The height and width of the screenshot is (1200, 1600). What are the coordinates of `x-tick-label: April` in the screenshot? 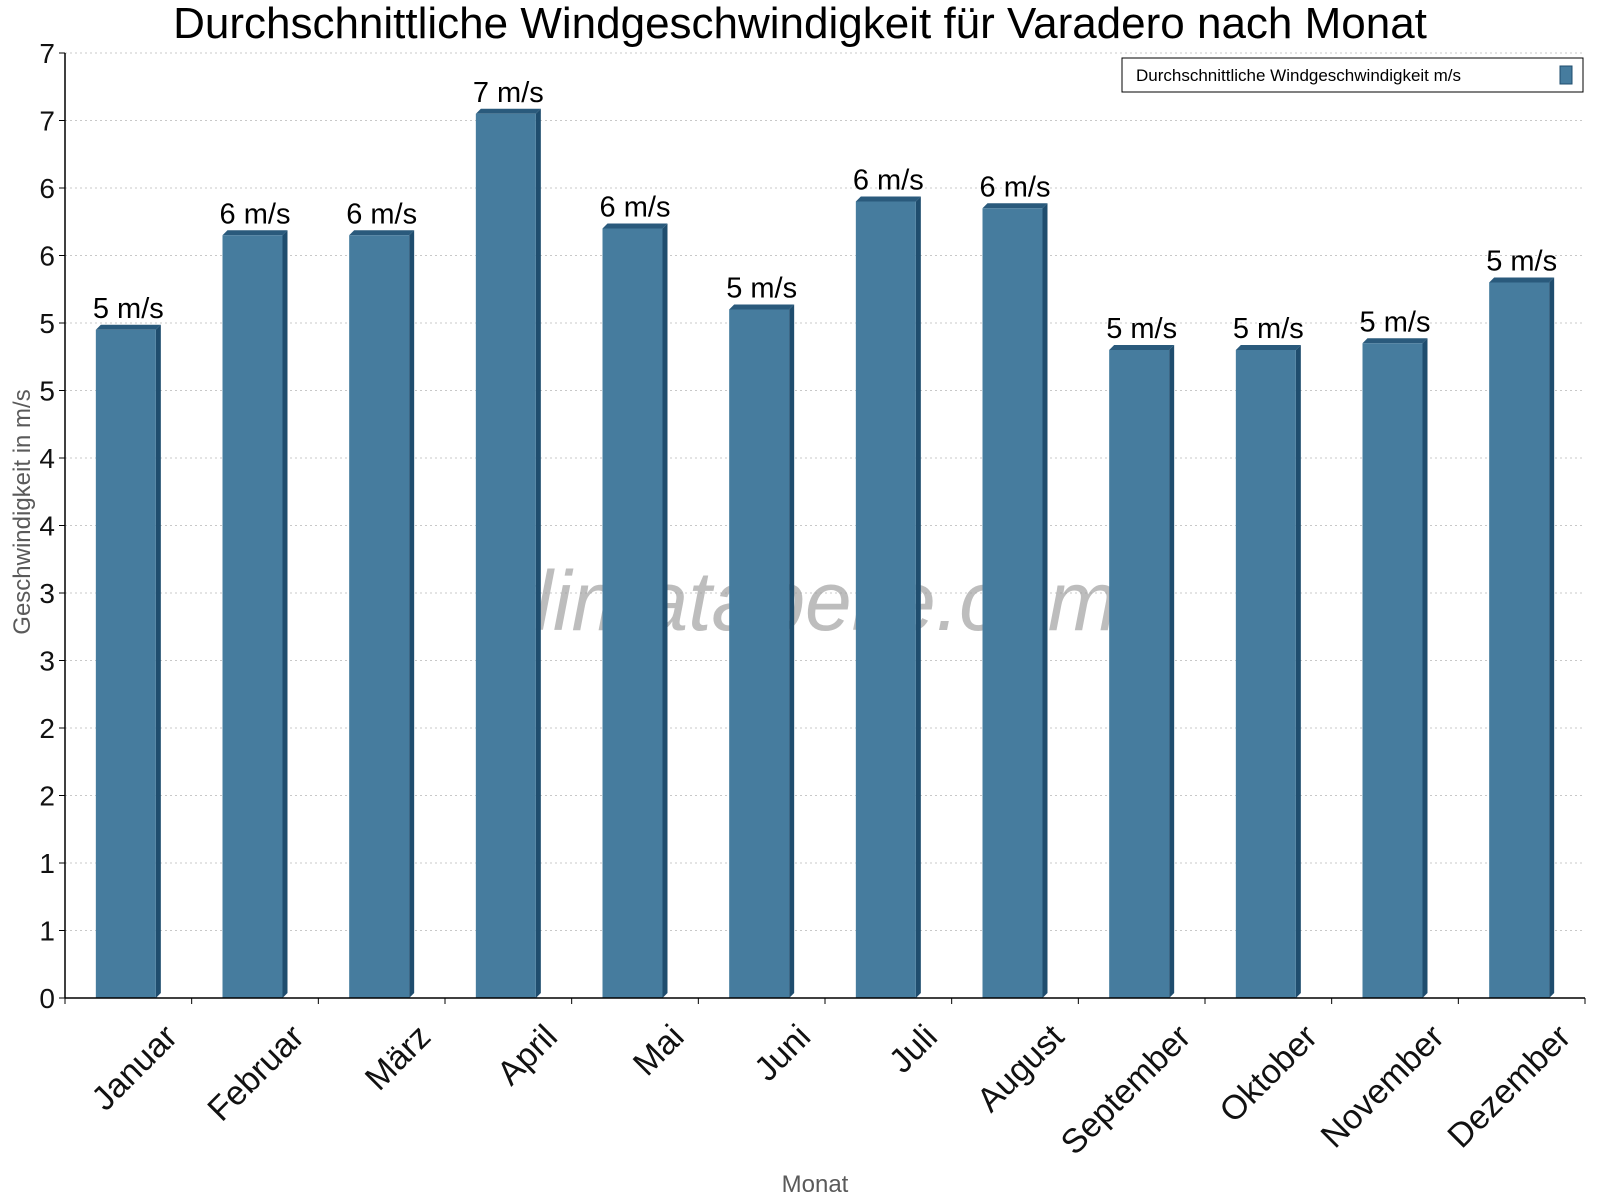 It's located at (527, 1055).